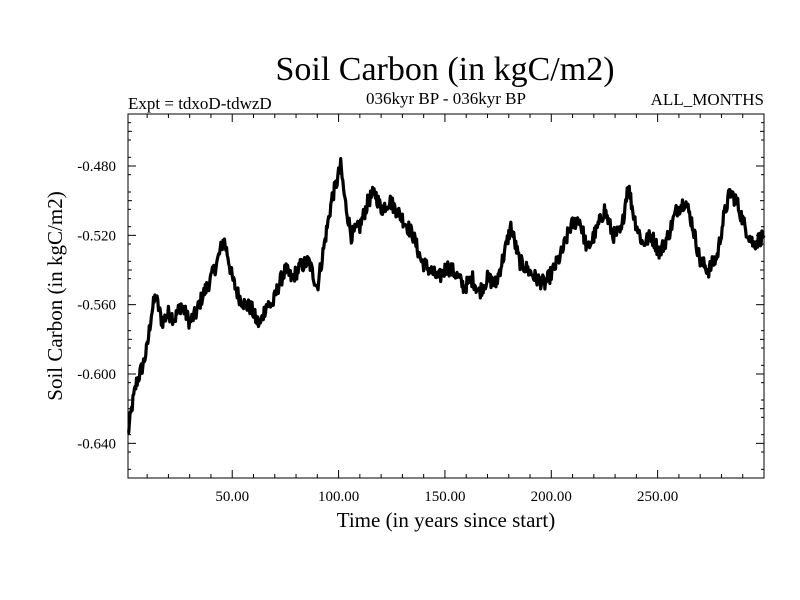 The height and width of the screenshot is (600, 800). What do you see at coordinates (96, 444) in the screenshot?
I see `y-tick-label: -0.640` at bounding box center [96, 444].